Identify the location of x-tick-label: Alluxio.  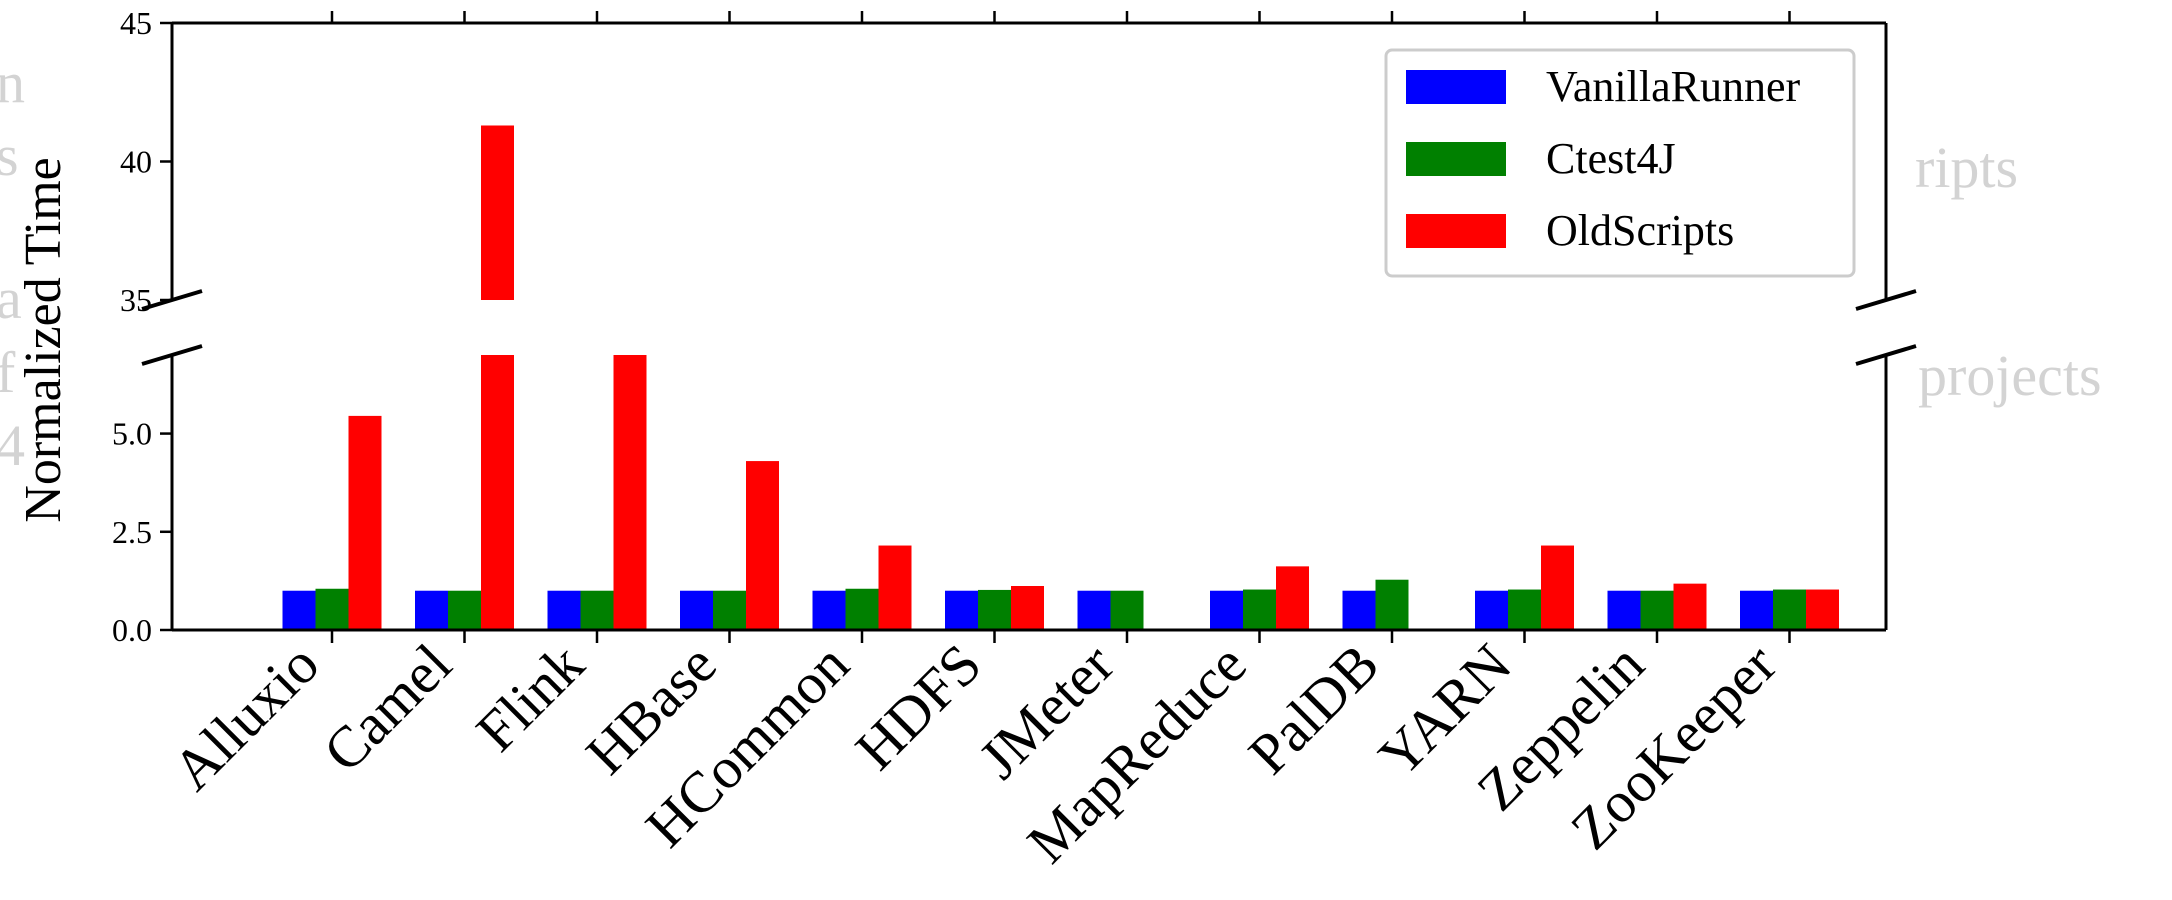
(245, 716).